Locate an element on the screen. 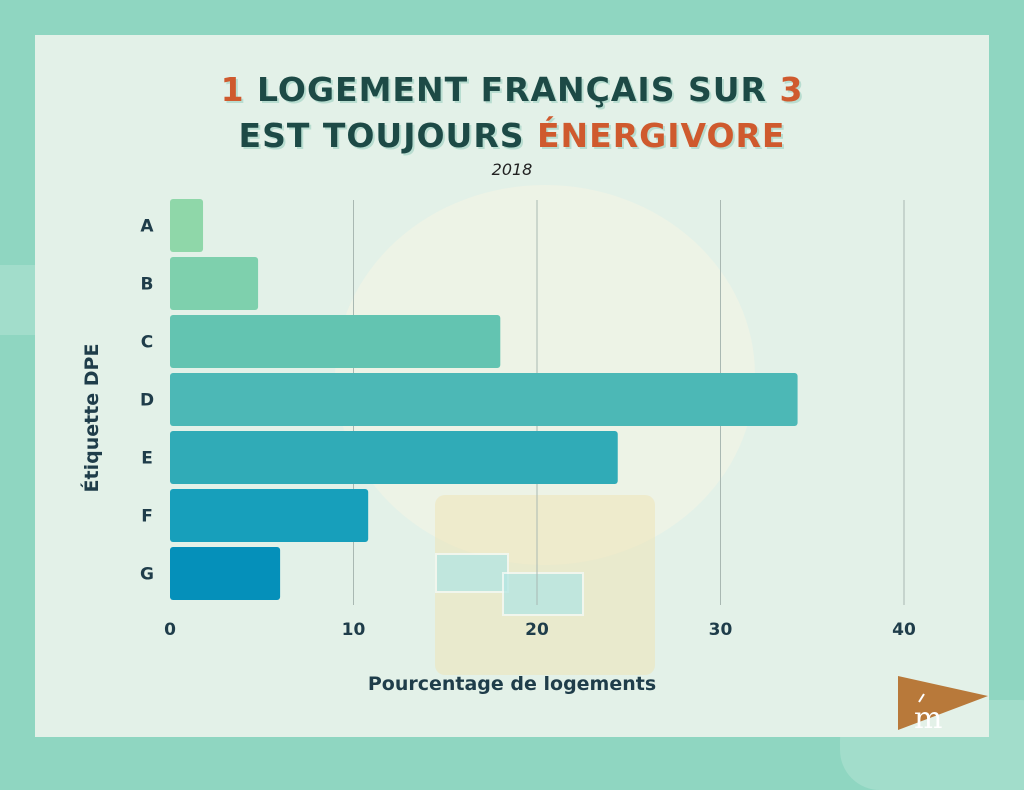  x-tick-label: 40 is located at coordinates (904, 630).